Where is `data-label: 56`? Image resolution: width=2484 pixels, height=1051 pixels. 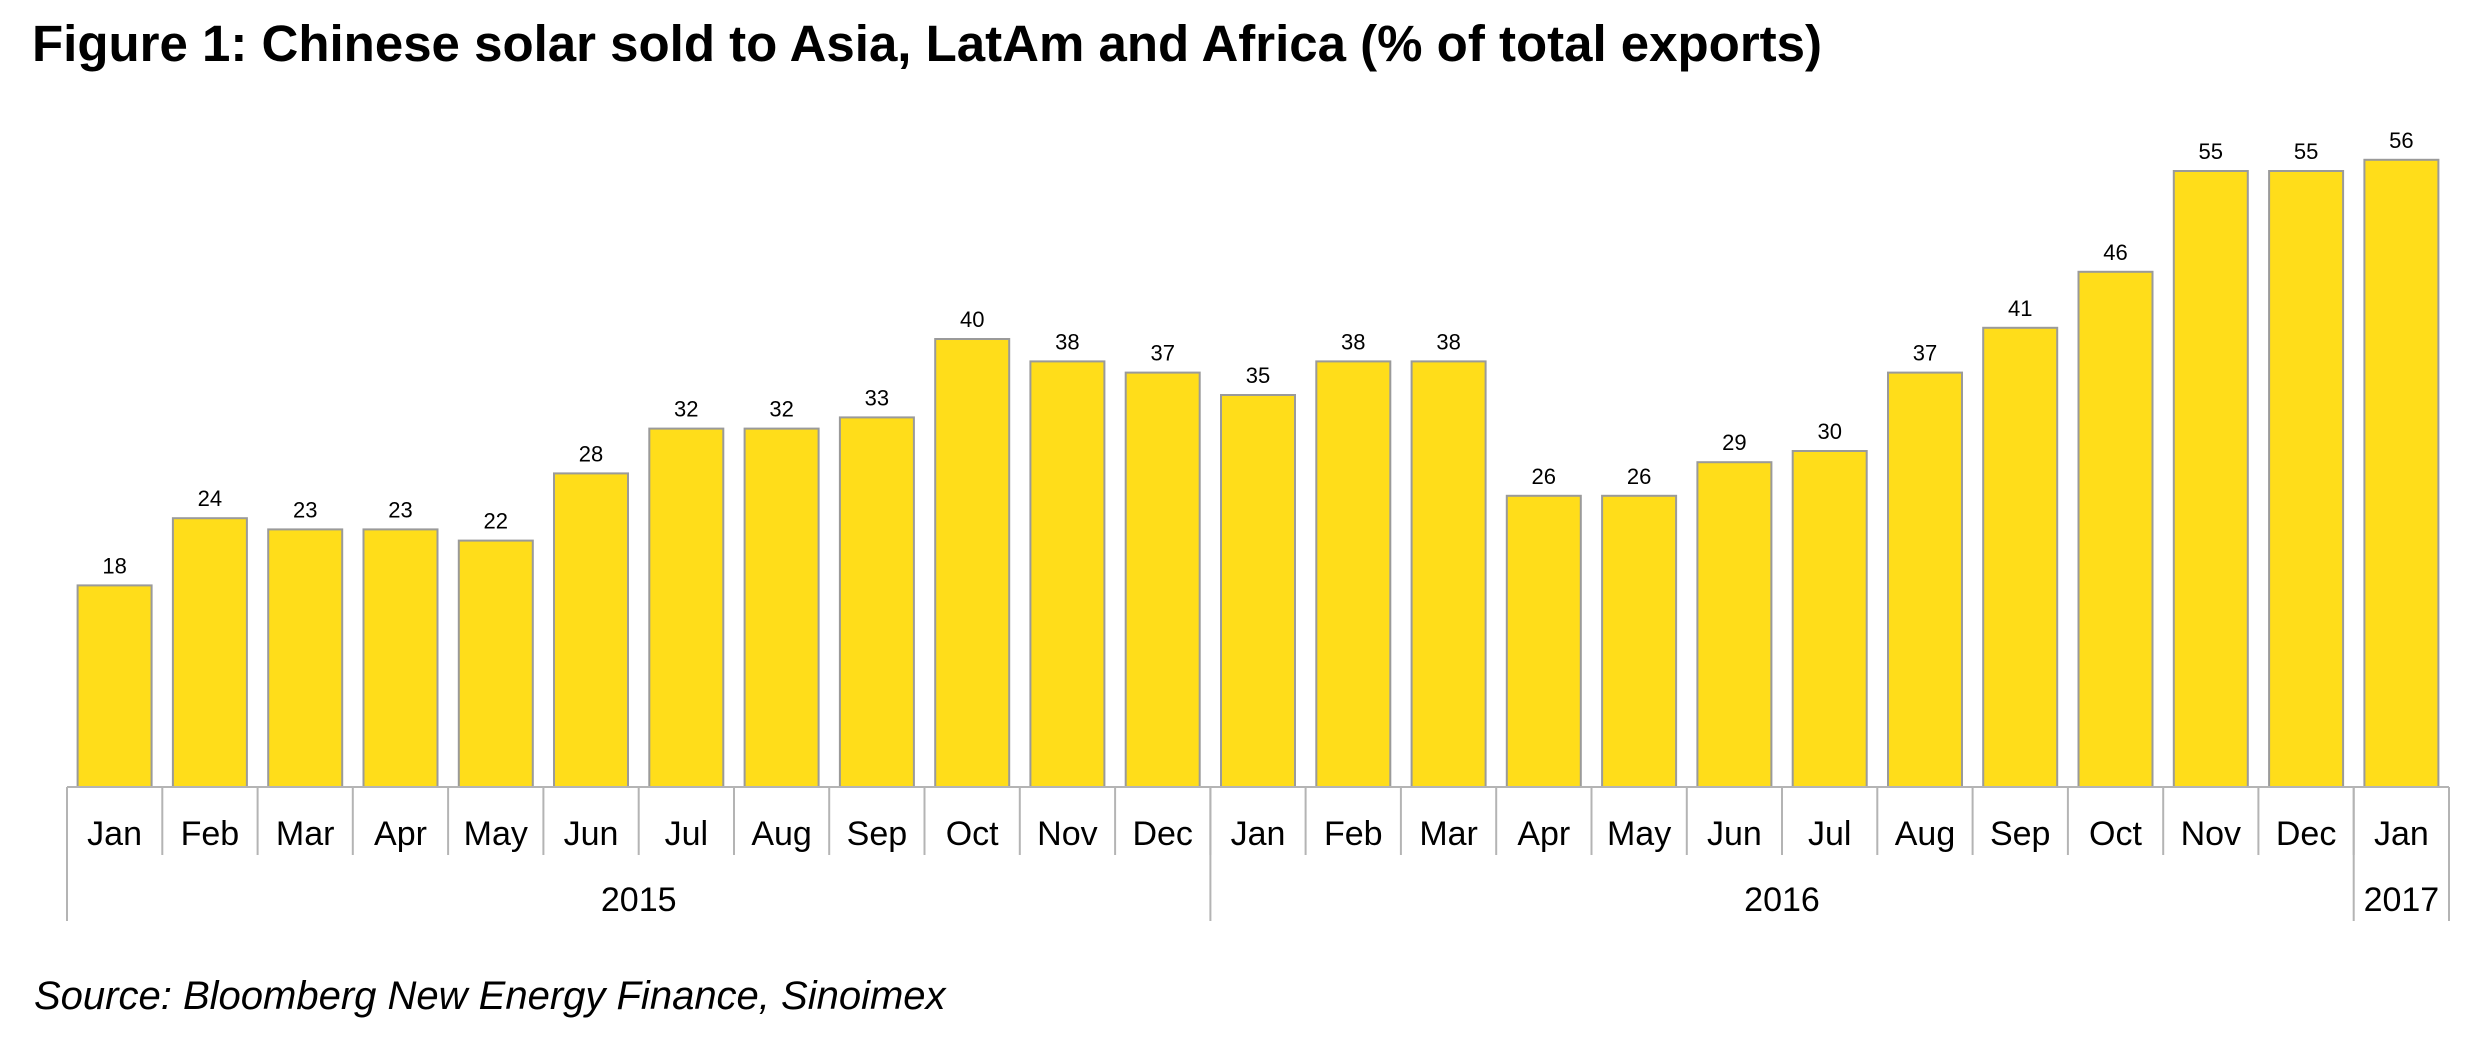 data-label: 56 is located at coordinates (2401, 140).